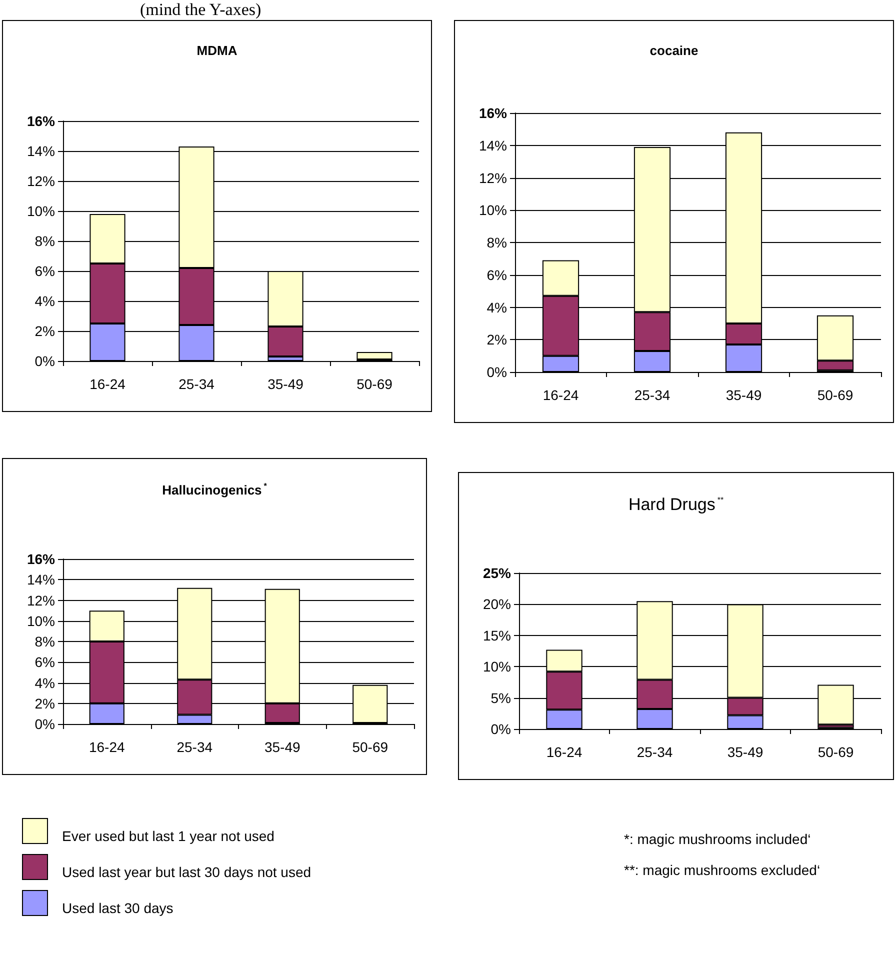 This screenshot has width=895, height=974. Describe the element at coordinates (497, 573) in the screenshot. I see `y-tick-label: 25%` at that location.